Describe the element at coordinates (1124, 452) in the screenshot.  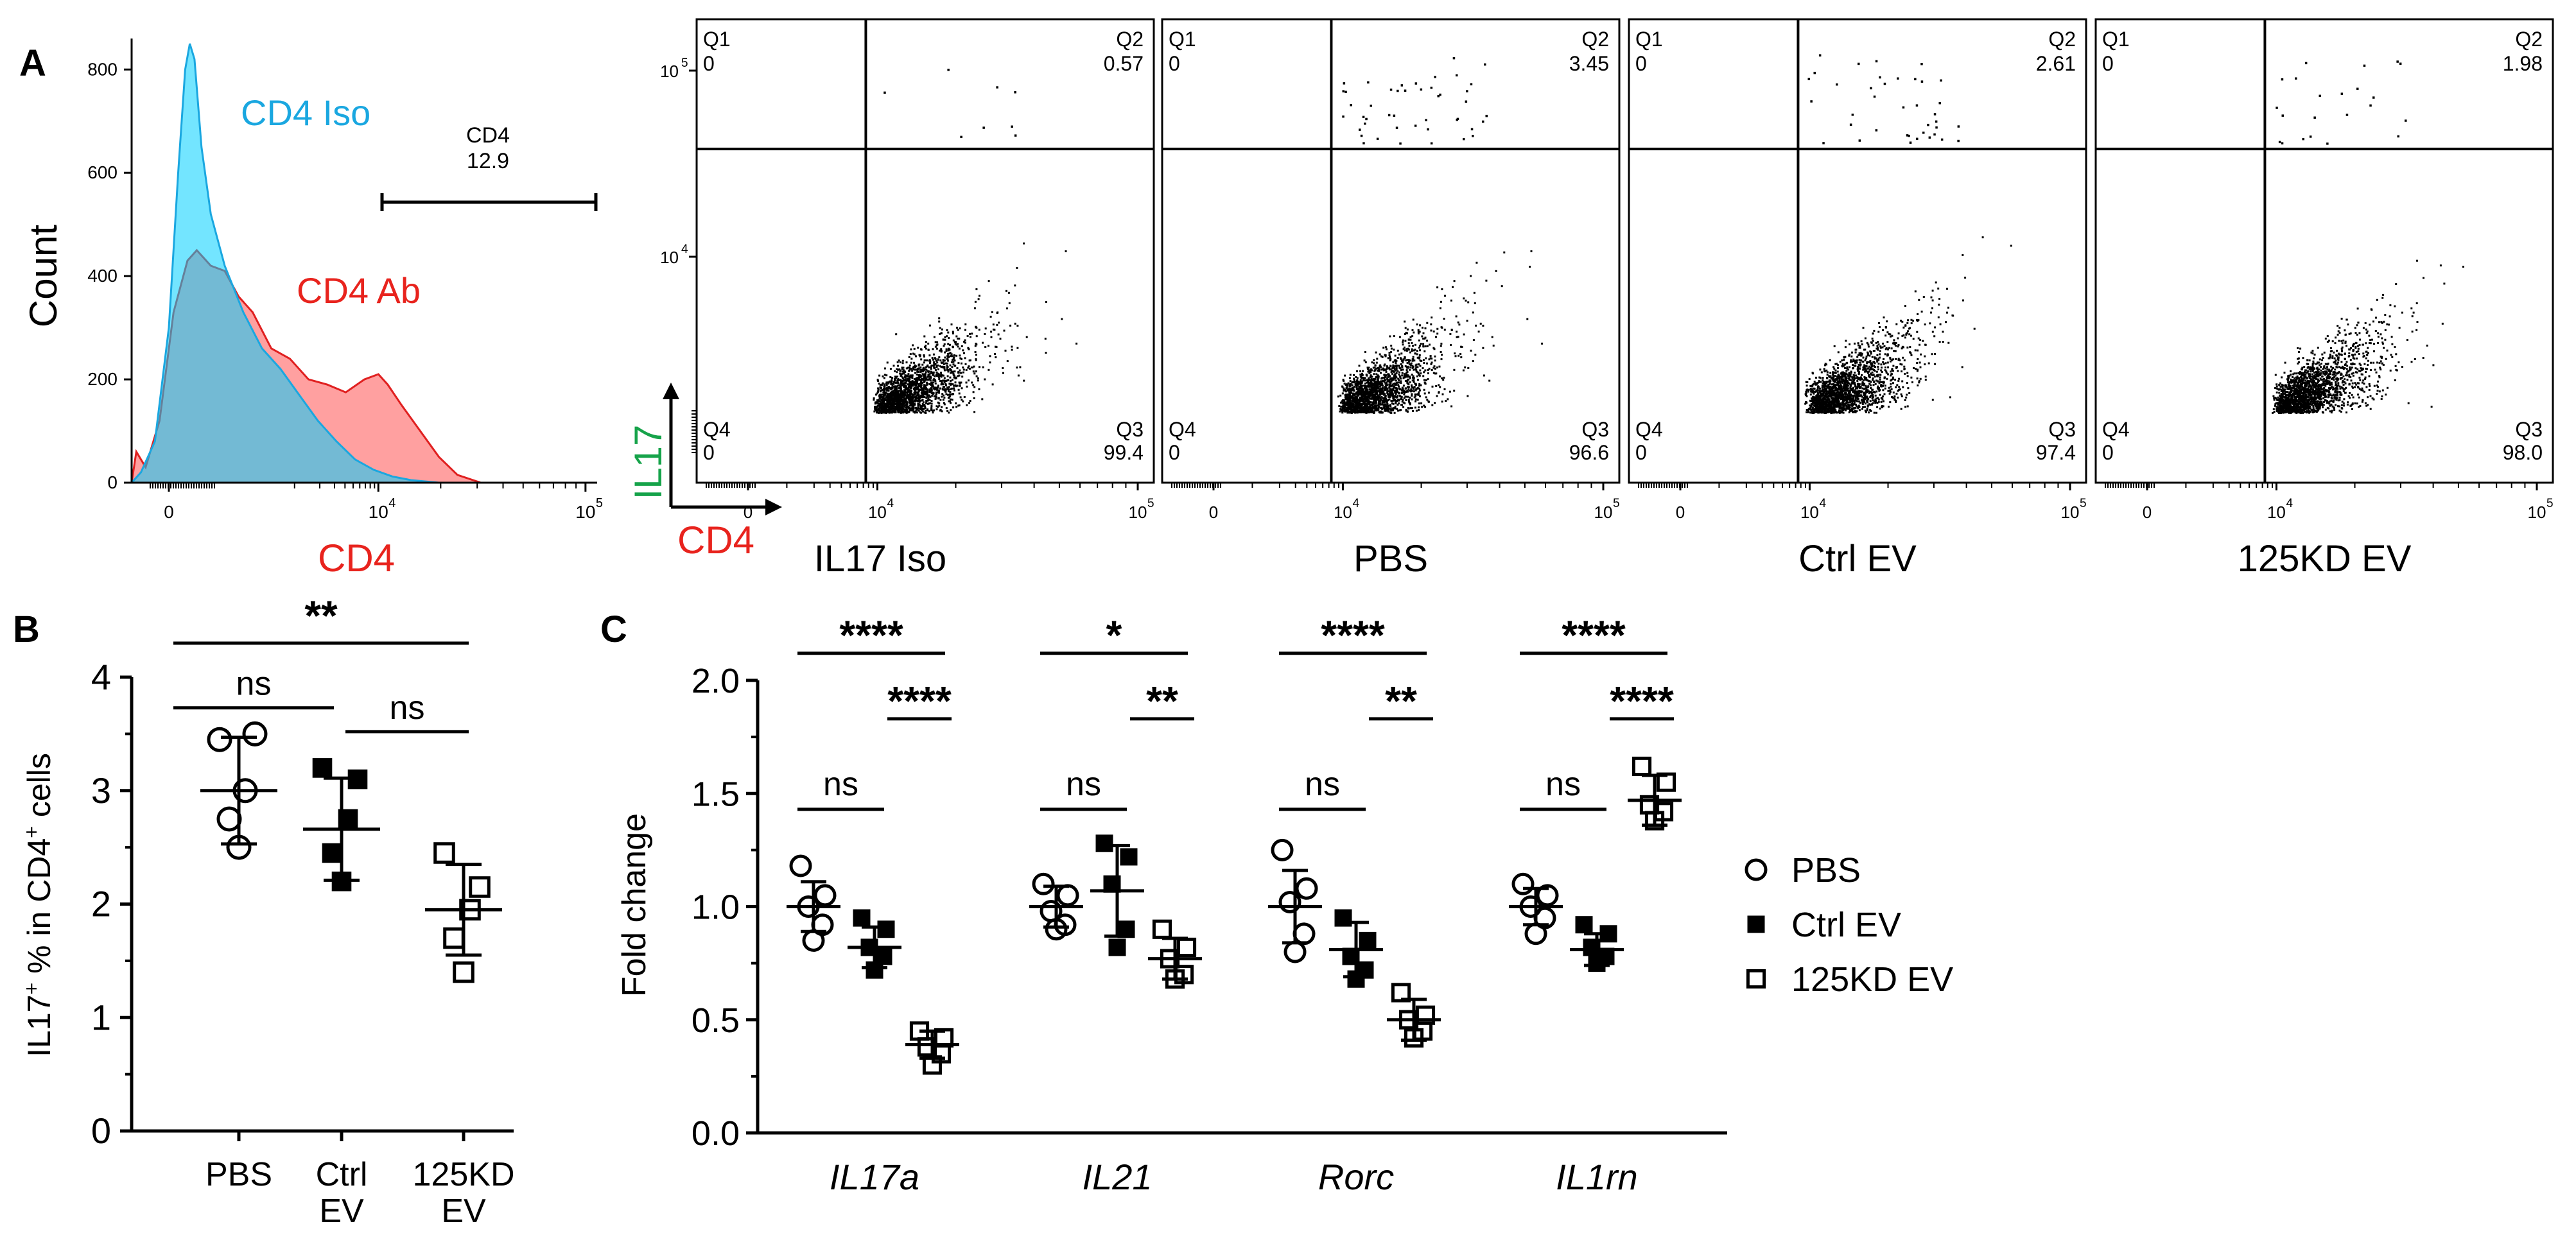
I see `q3-value: 99.4` at that location.